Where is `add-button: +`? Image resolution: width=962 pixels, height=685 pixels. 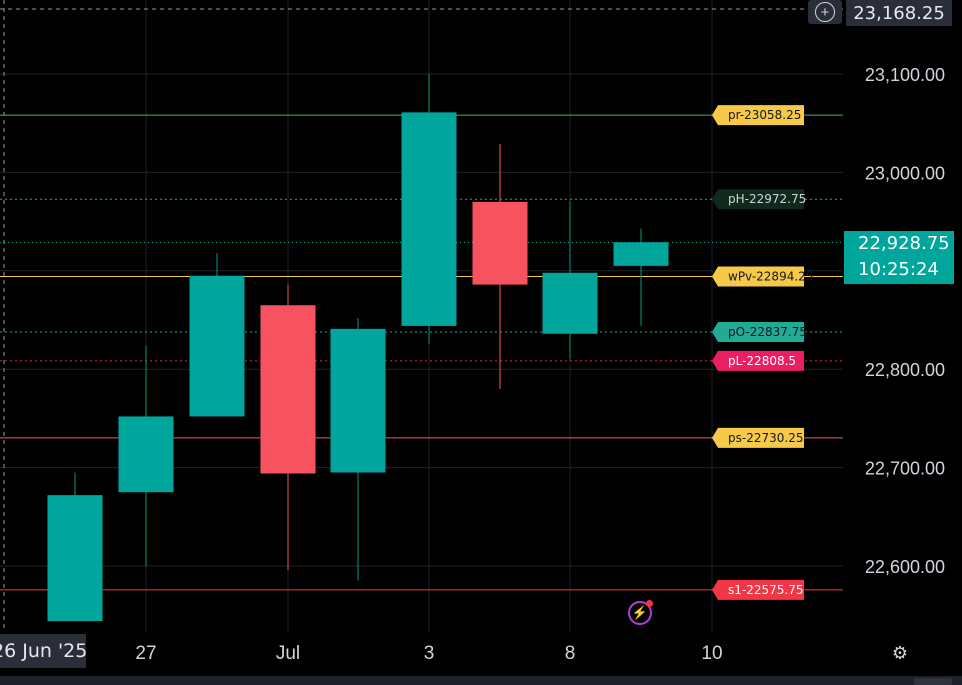
add-button: + is located at coordinates (825, 12).